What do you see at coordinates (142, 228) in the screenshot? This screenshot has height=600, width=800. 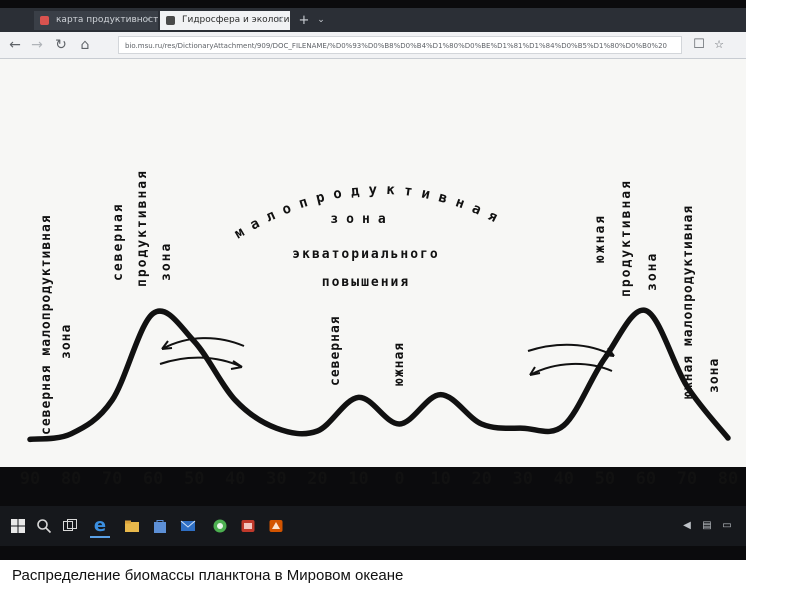 I see `north-high-label-2: продуктивная` at bounding box center [142, 228].